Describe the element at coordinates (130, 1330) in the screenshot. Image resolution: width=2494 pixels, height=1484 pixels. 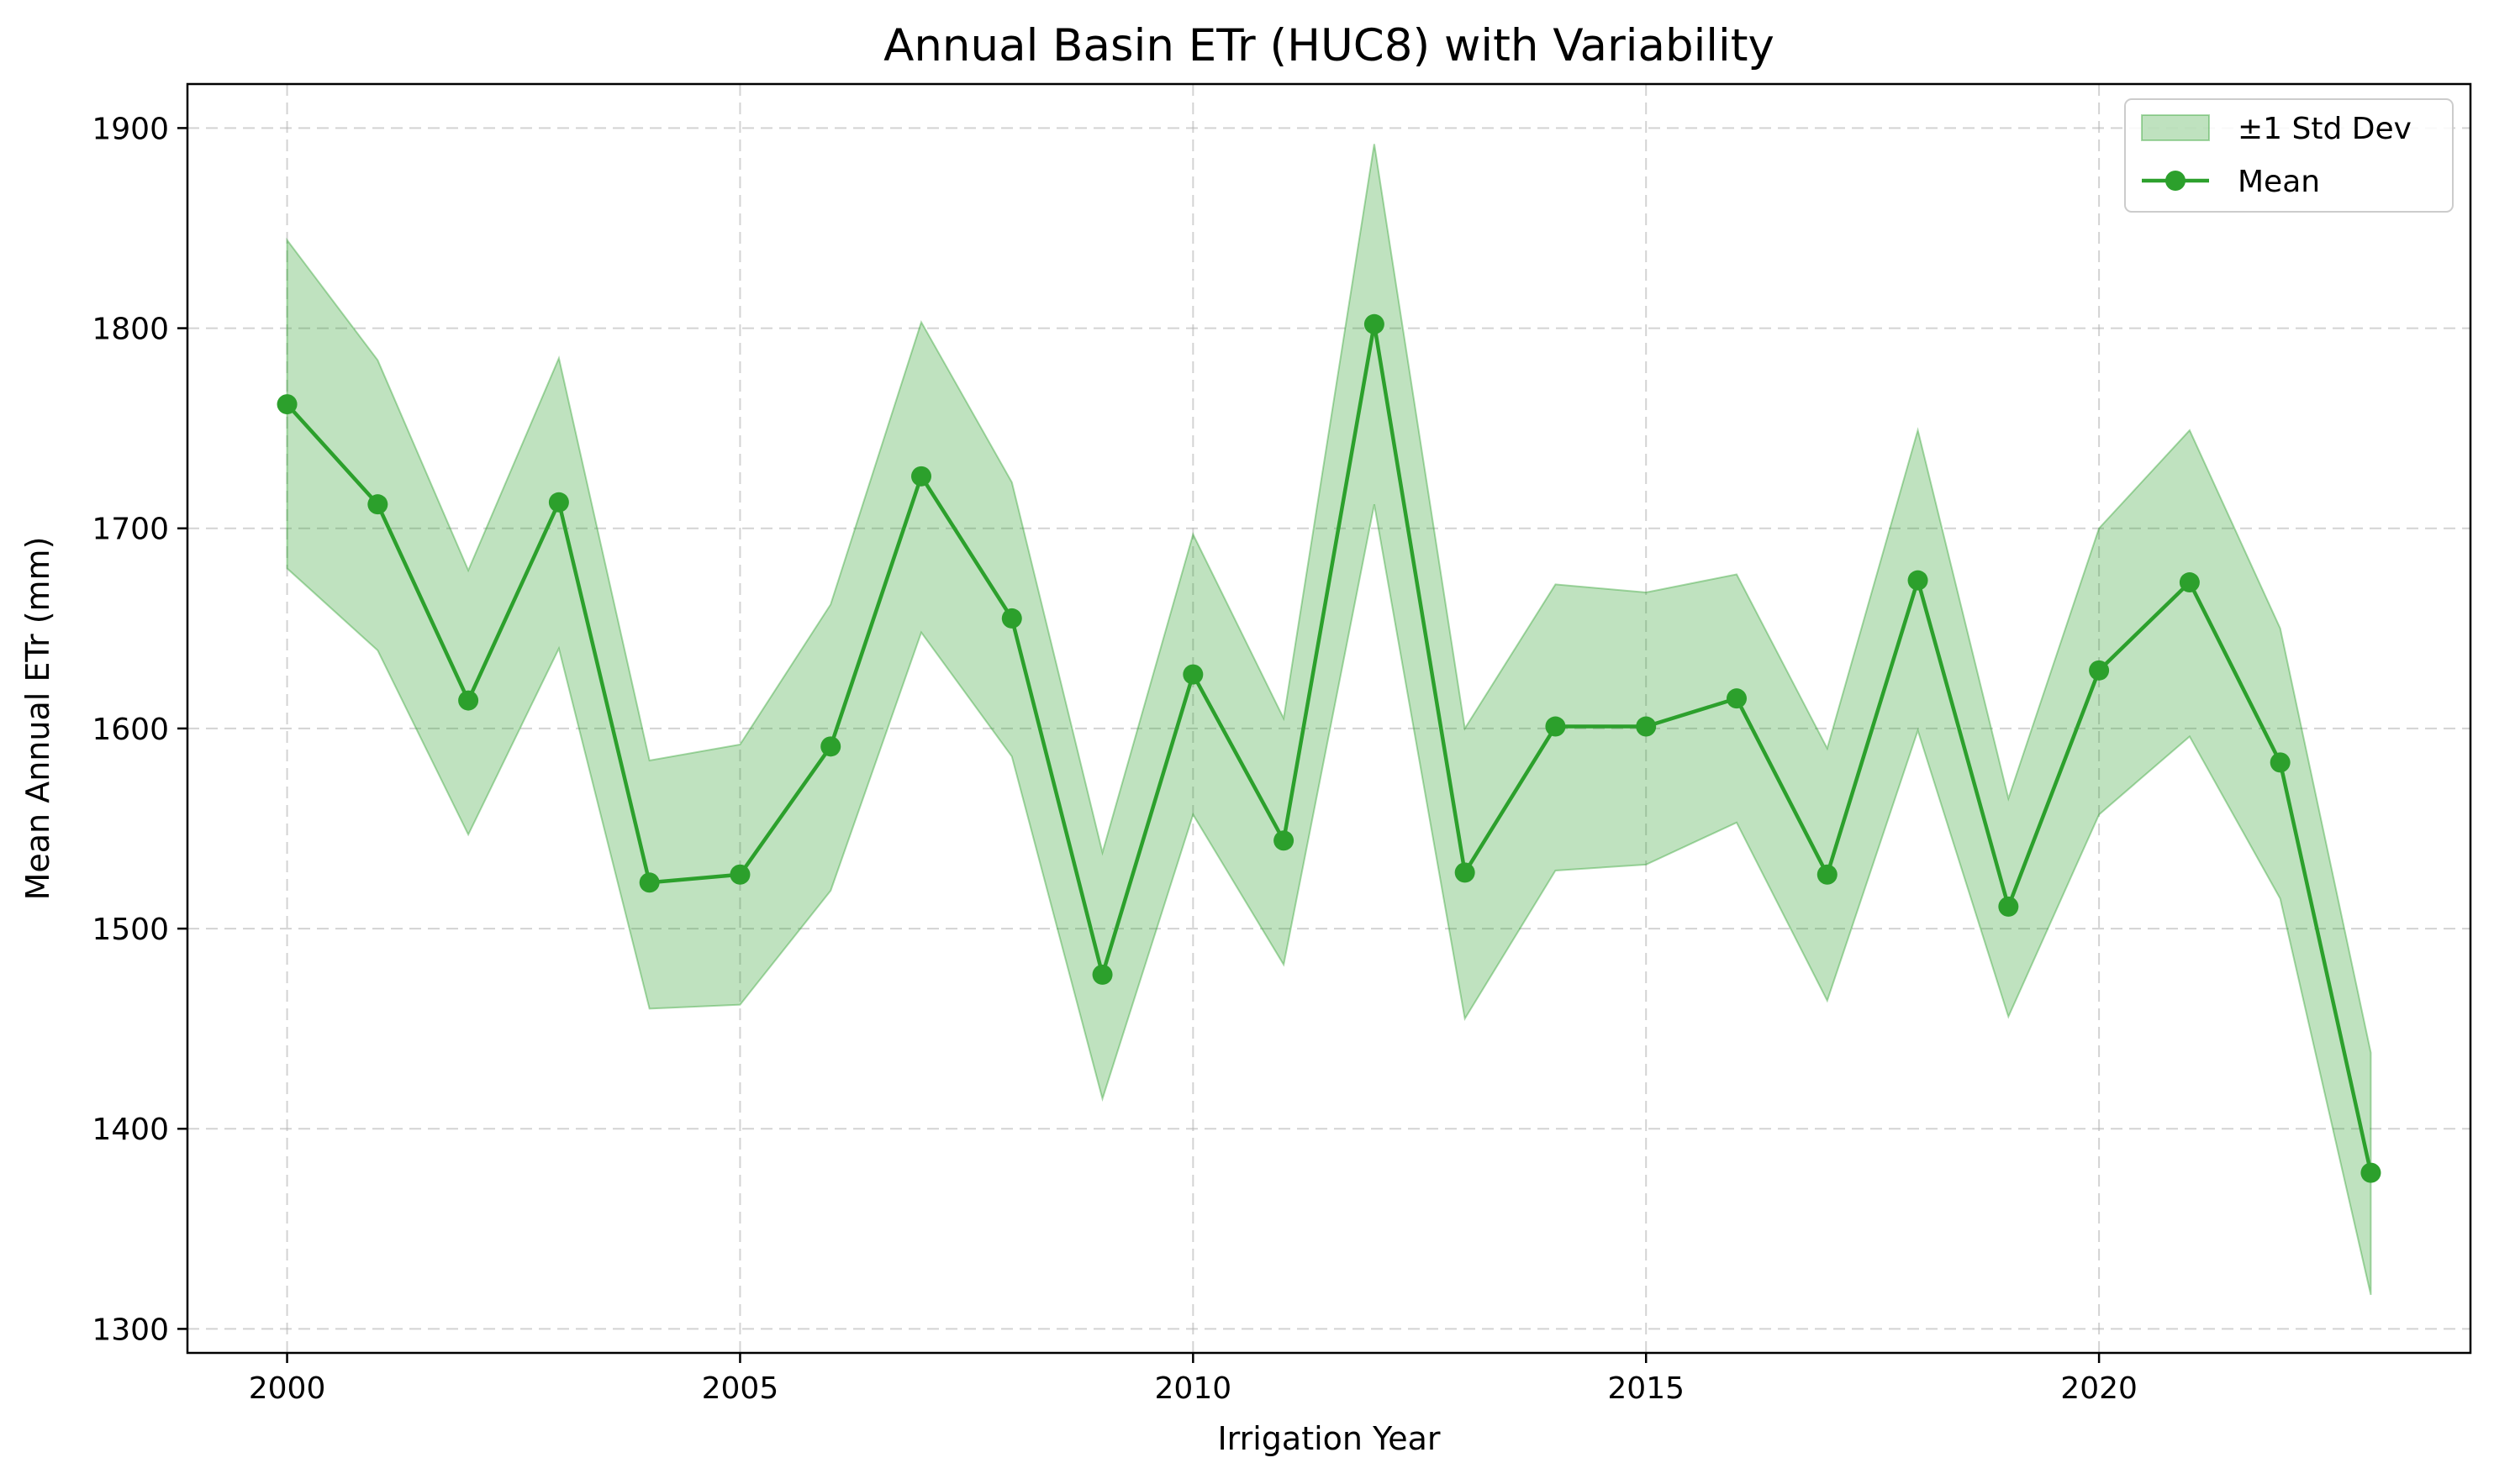
I see `y-tick-label: 1300` at that location.